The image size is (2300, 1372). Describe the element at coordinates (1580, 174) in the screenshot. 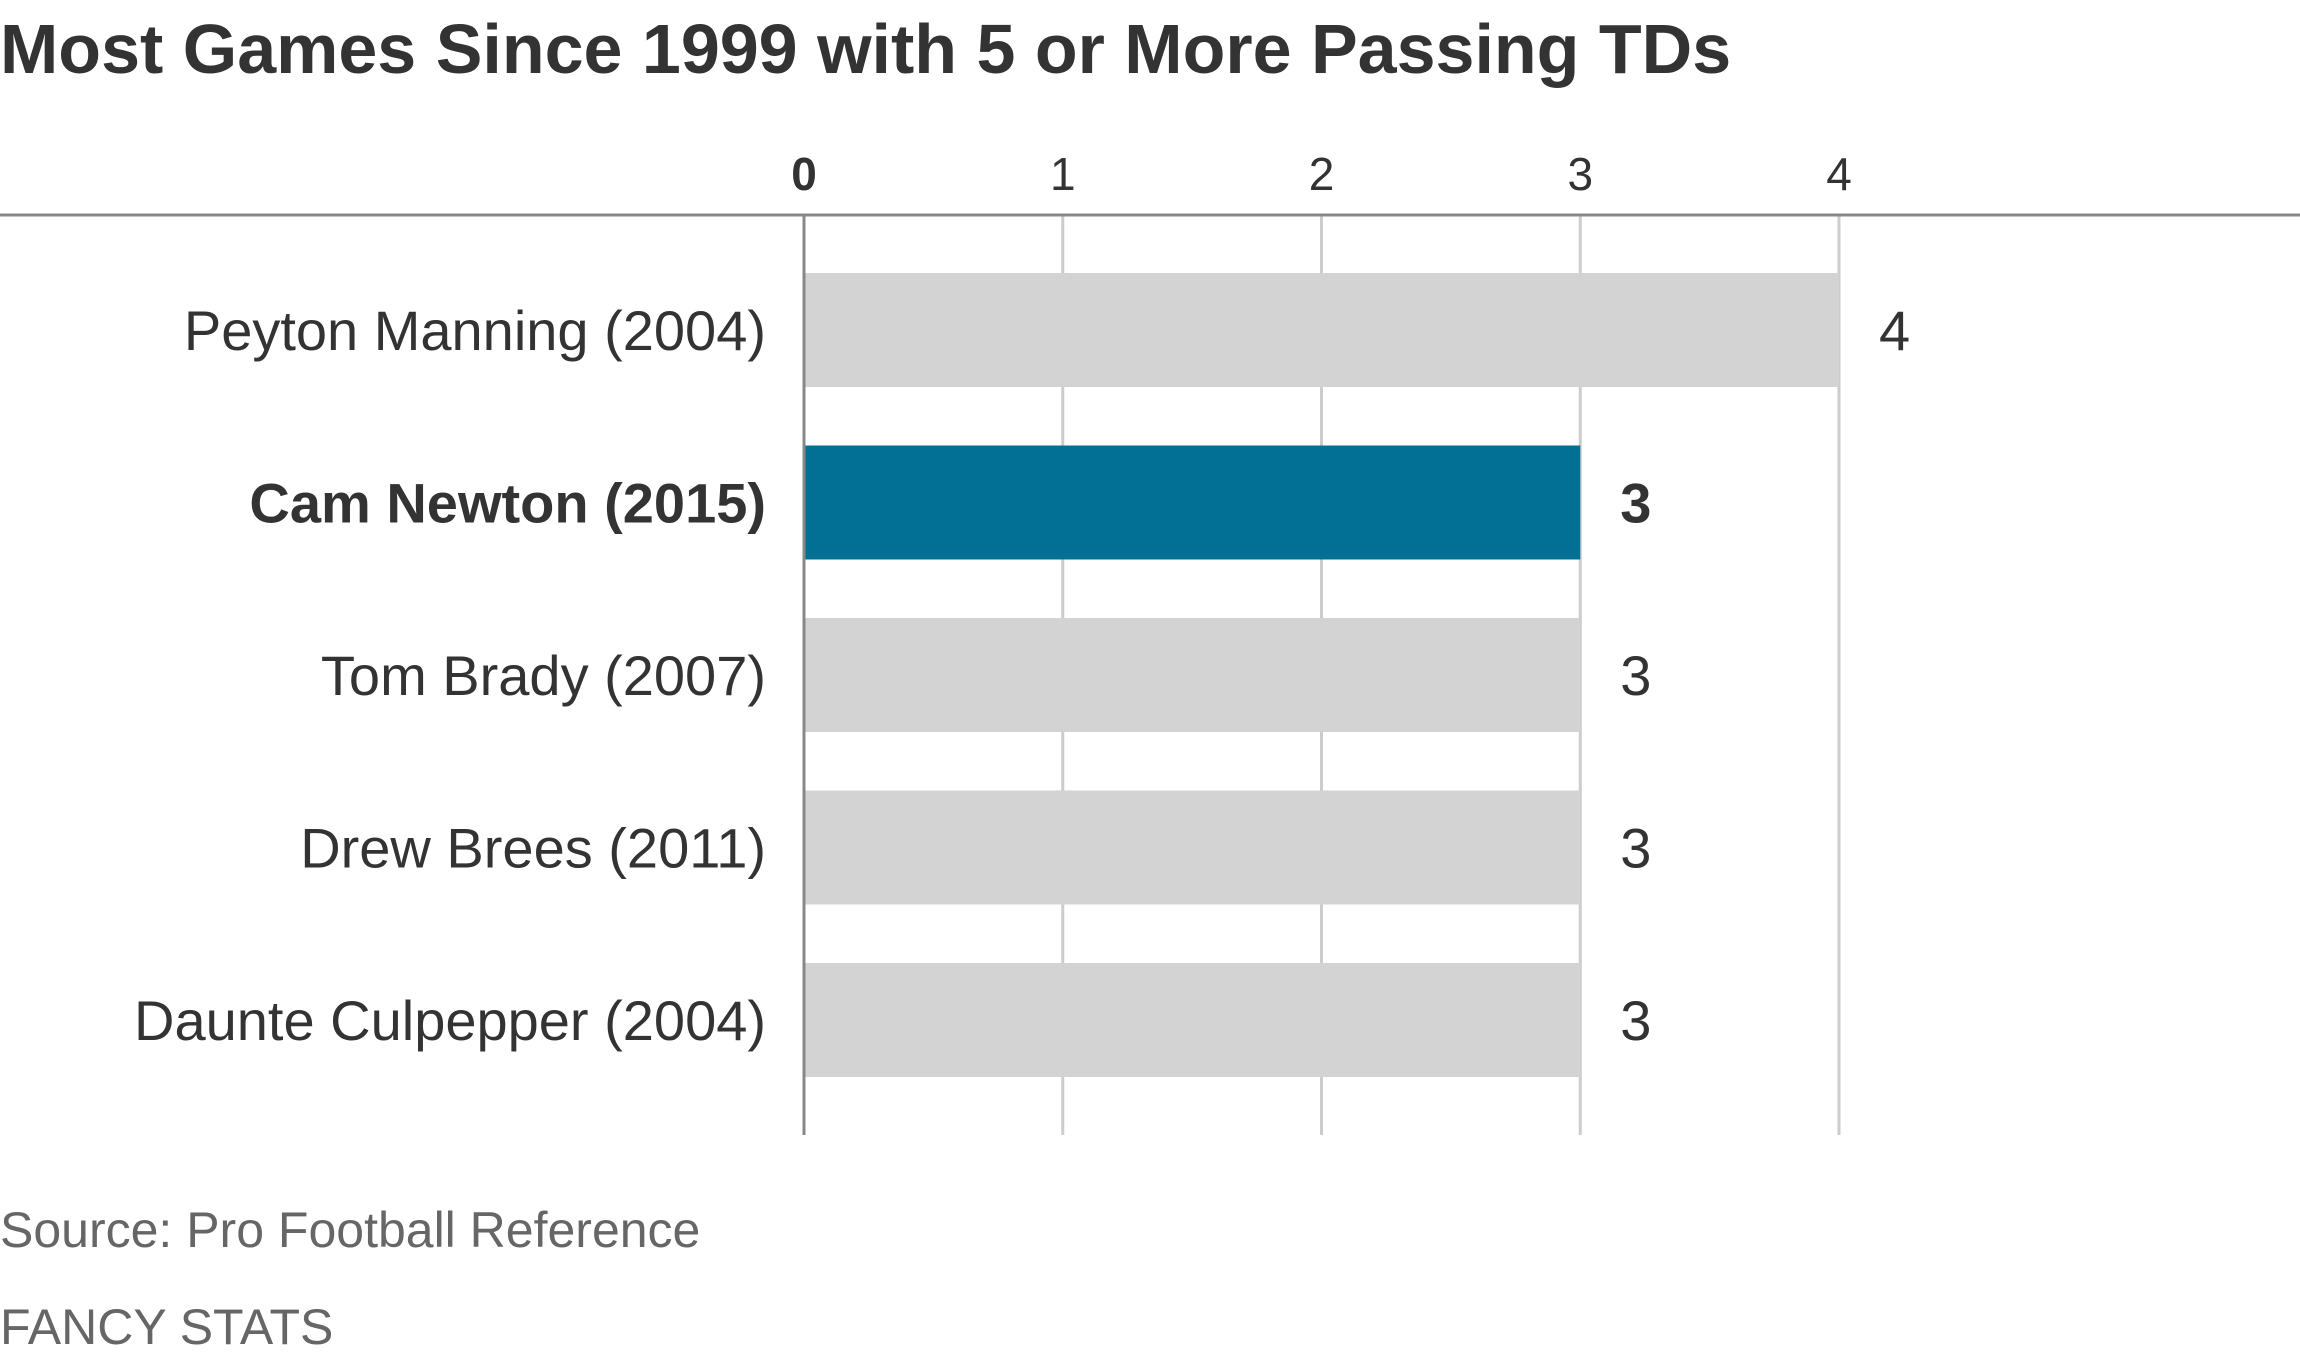

I see `tick-label-3: 3` at that location.